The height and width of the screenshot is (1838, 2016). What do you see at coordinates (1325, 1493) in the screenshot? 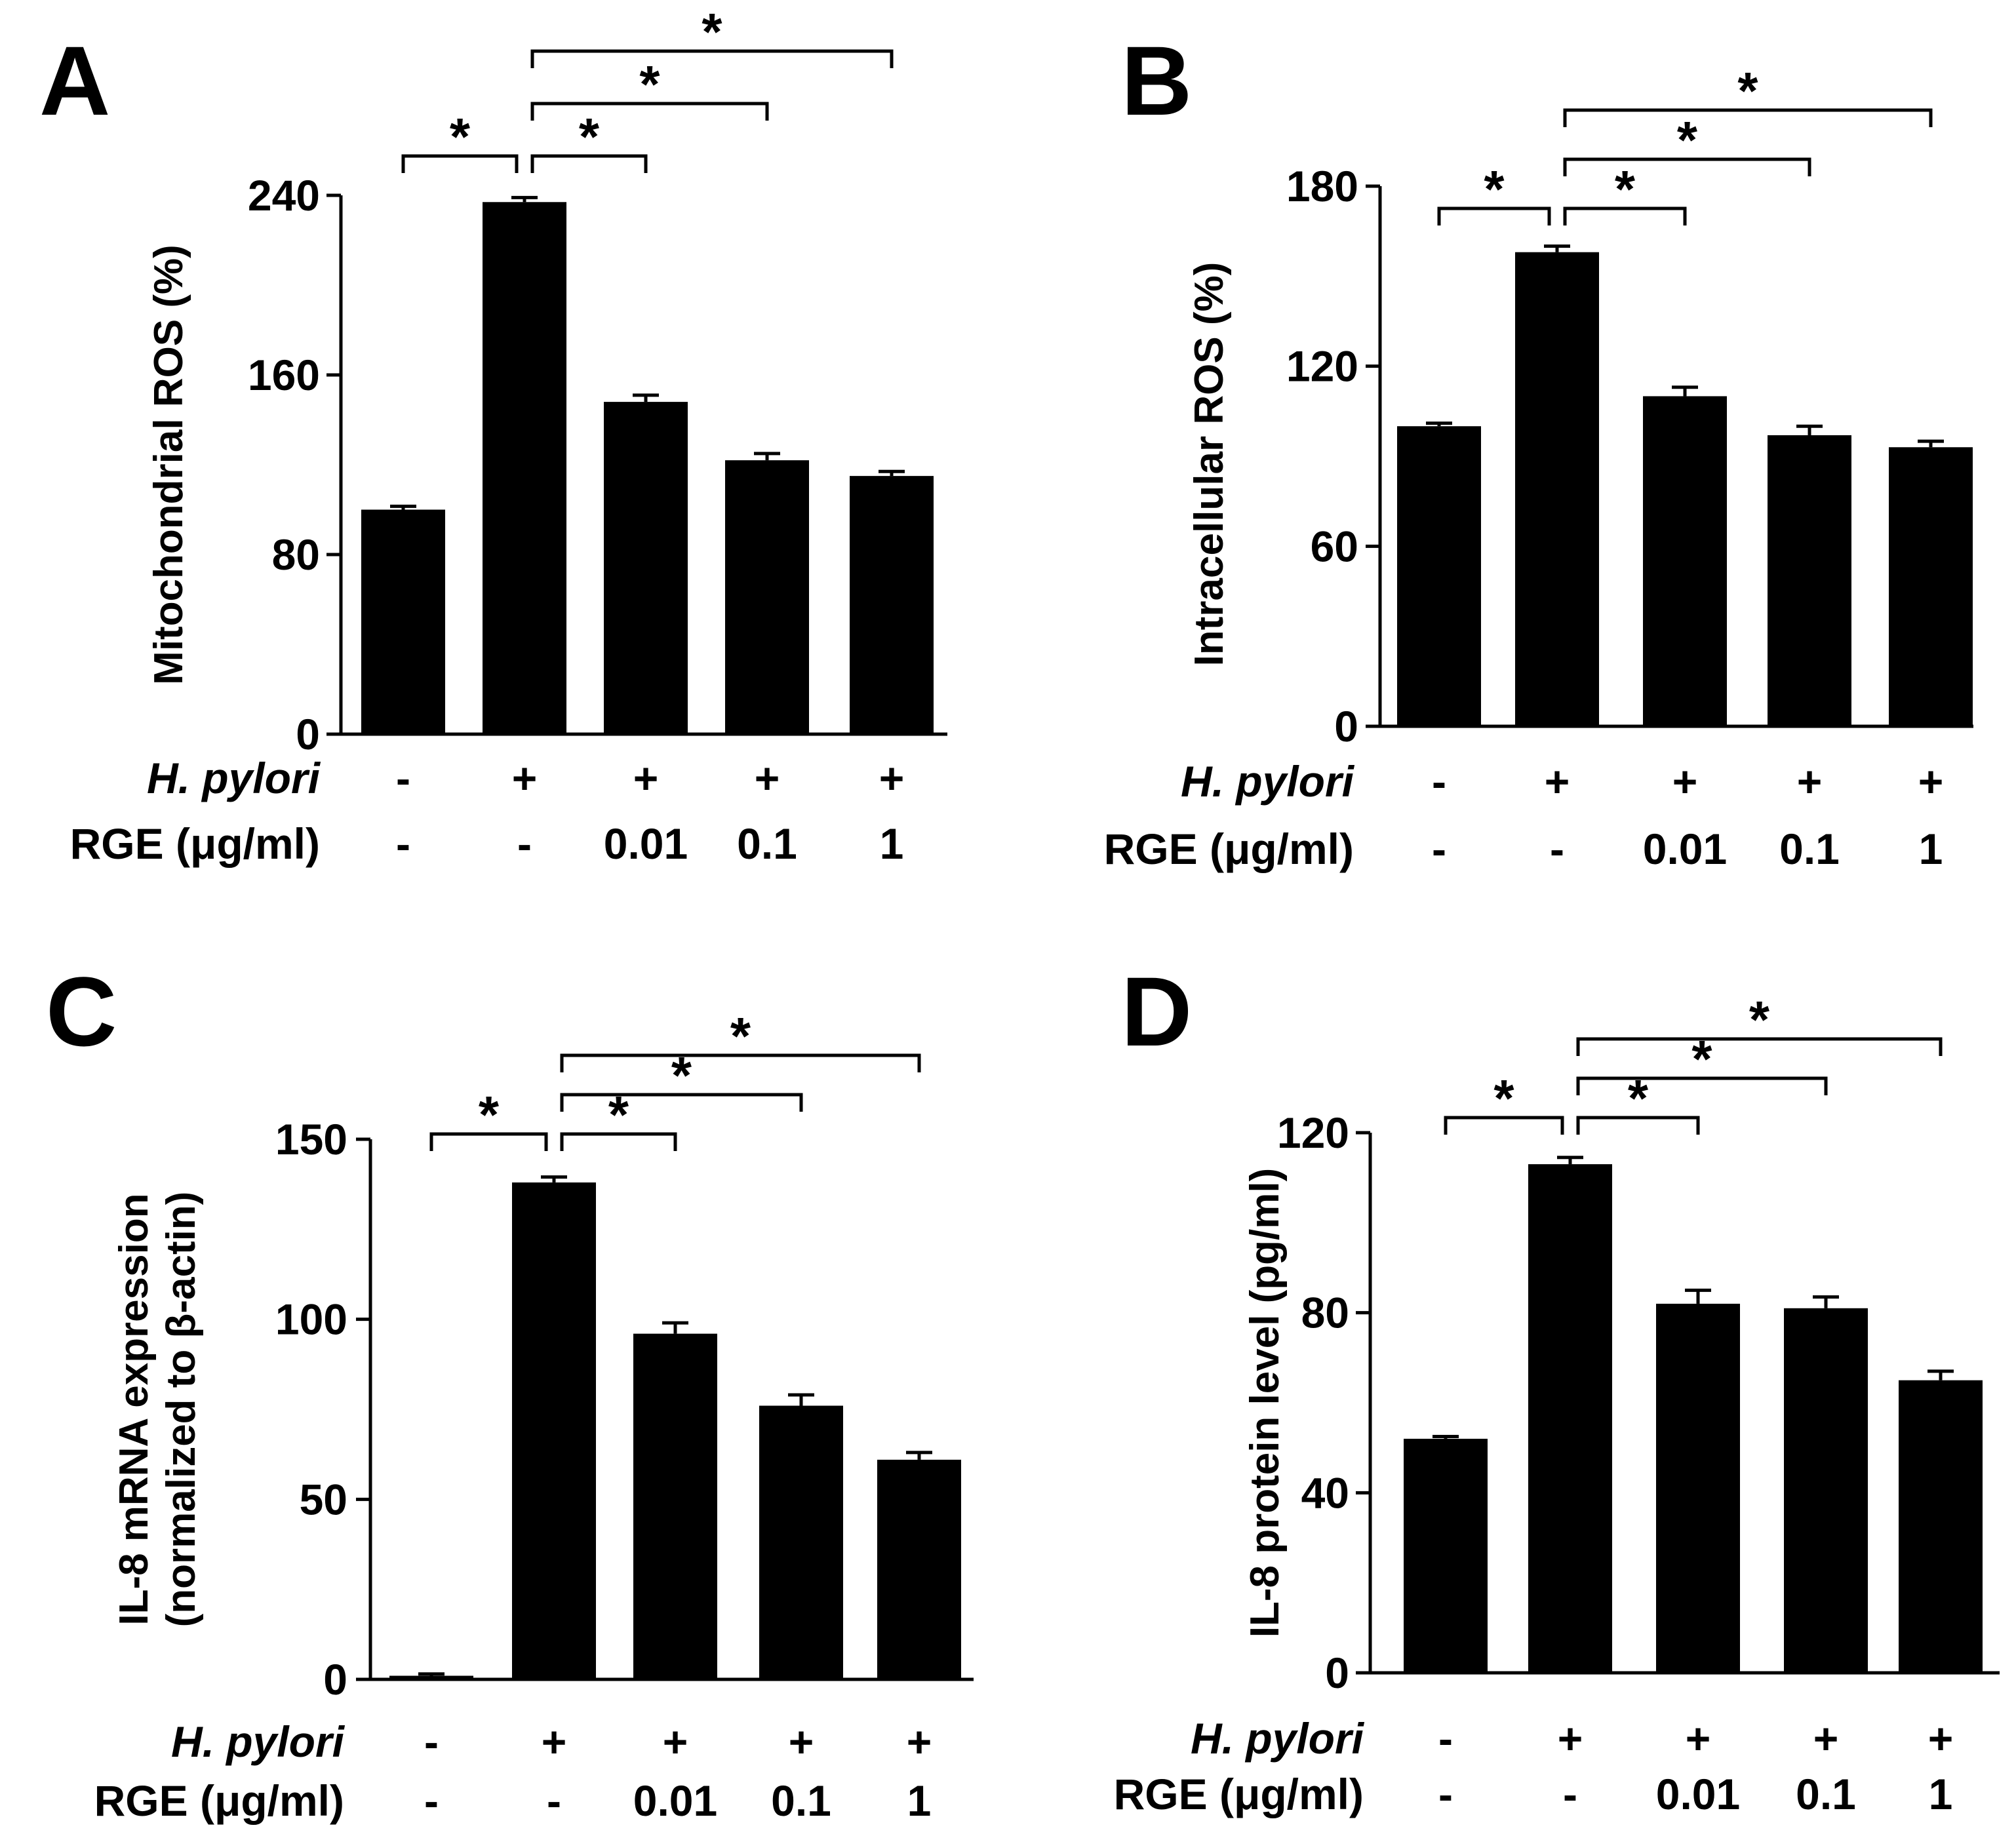
I see `y-tick-label: 40` at bounding box center [1325, 1493].